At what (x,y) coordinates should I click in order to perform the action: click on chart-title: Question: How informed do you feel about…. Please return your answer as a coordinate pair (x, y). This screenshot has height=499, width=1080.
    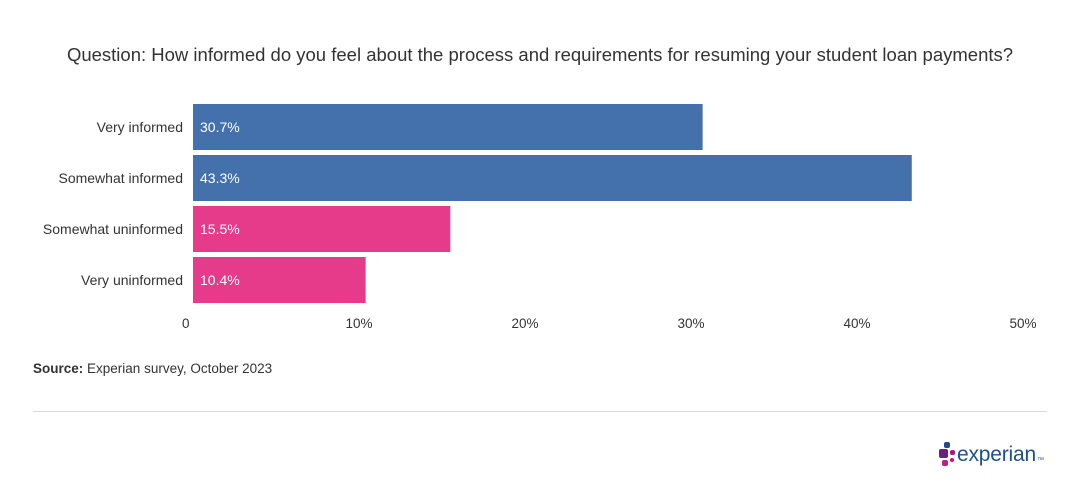
    Looking at the image, I should click on (540, 54).